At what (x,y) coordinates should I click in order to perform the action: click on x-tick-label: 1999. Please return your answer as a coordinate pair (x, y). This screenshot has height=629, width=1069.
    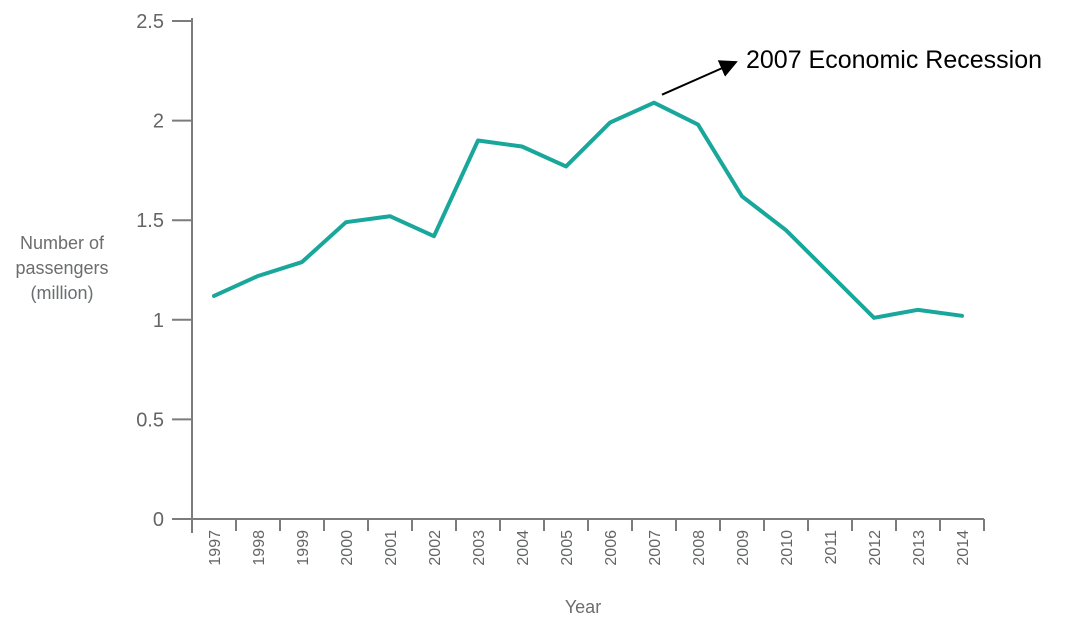
    Looking at the image, I should click on (303, 548).